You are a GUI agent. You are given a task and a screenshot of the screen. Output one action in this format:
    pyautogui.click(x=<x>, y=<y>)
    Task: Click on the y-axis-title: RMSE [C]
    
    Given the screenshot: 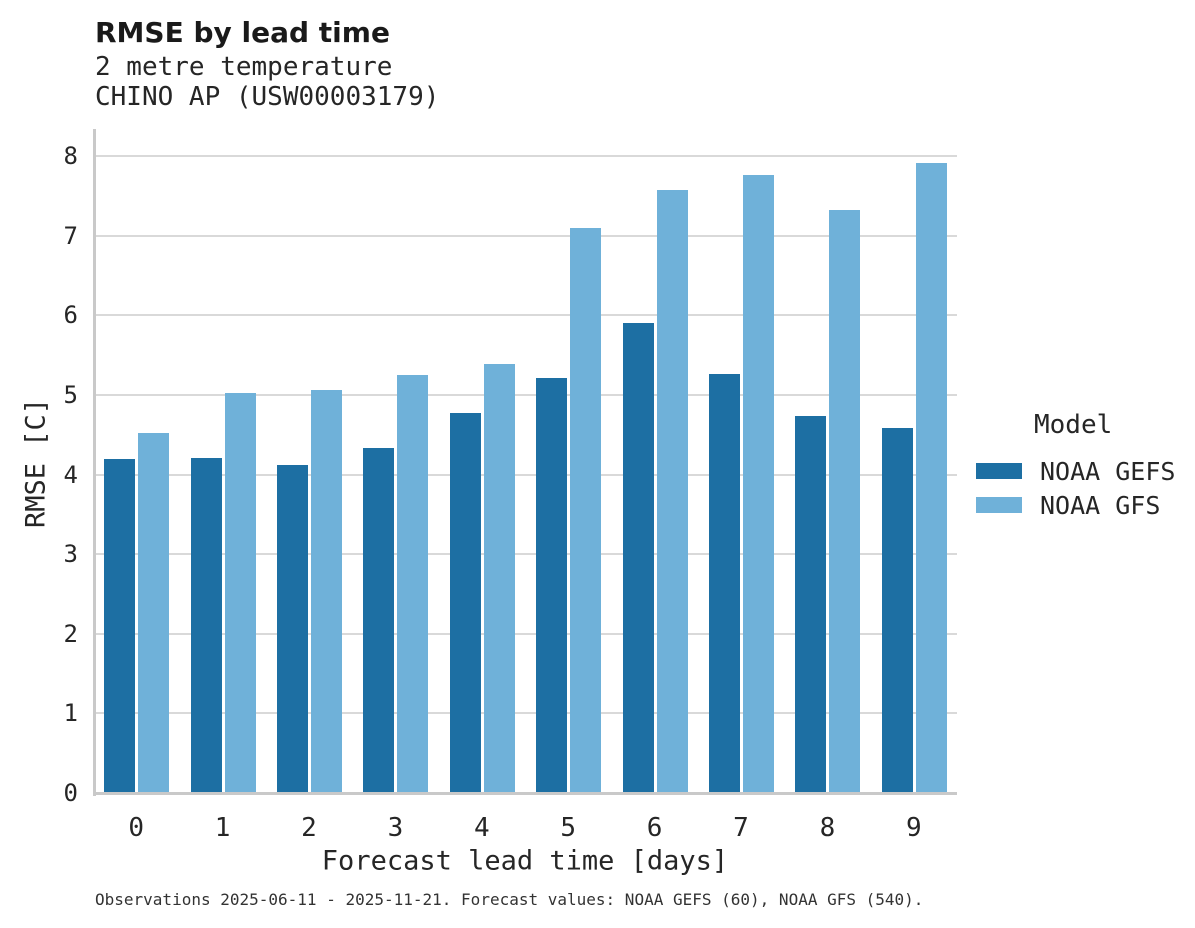 What is the action you would take?
    pyautogui.click(x=36, y=463)
    